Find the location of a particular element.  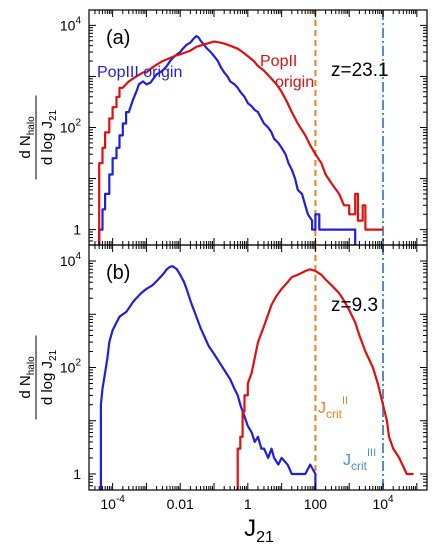

panel-label: (b) is located at coordinates (118, 273).